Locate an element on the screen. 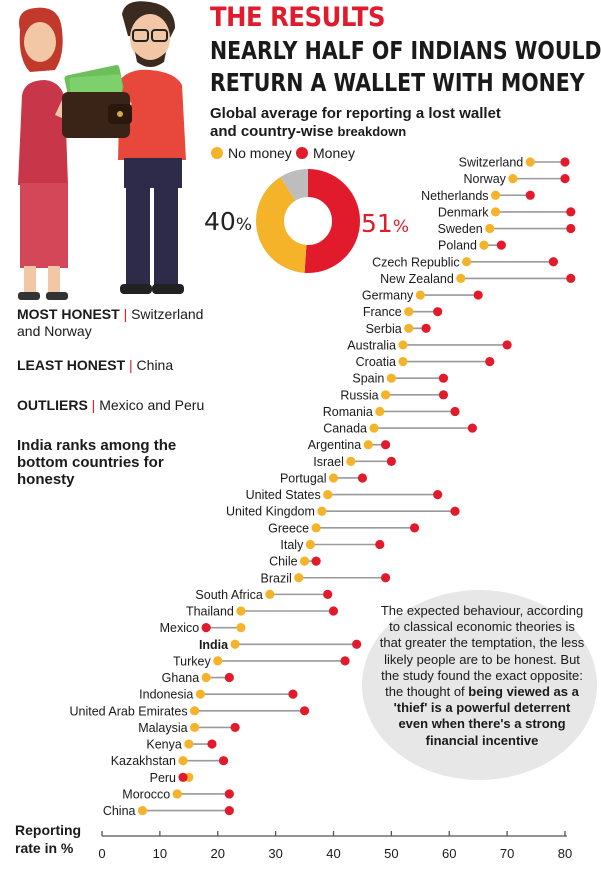 Image resolution: width=601 pixels, height=883 pixels. country-label: Switzerland is located at coordinates (491, 163).